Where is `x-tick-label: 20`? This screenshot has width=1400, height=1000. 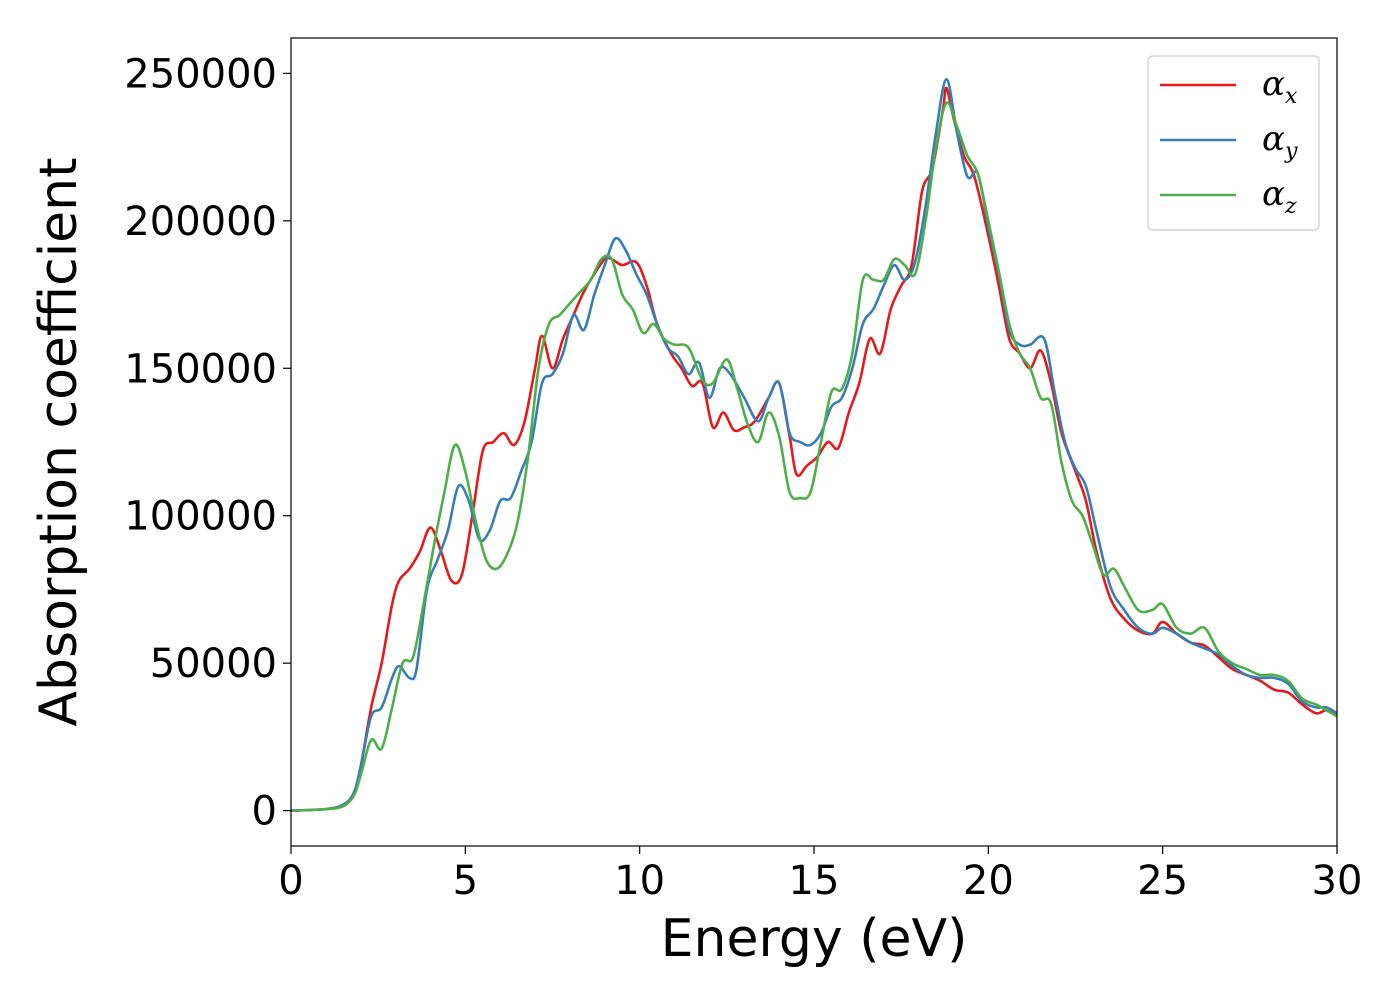 x-tick-label: 20 is located at coordinates (988, 881).